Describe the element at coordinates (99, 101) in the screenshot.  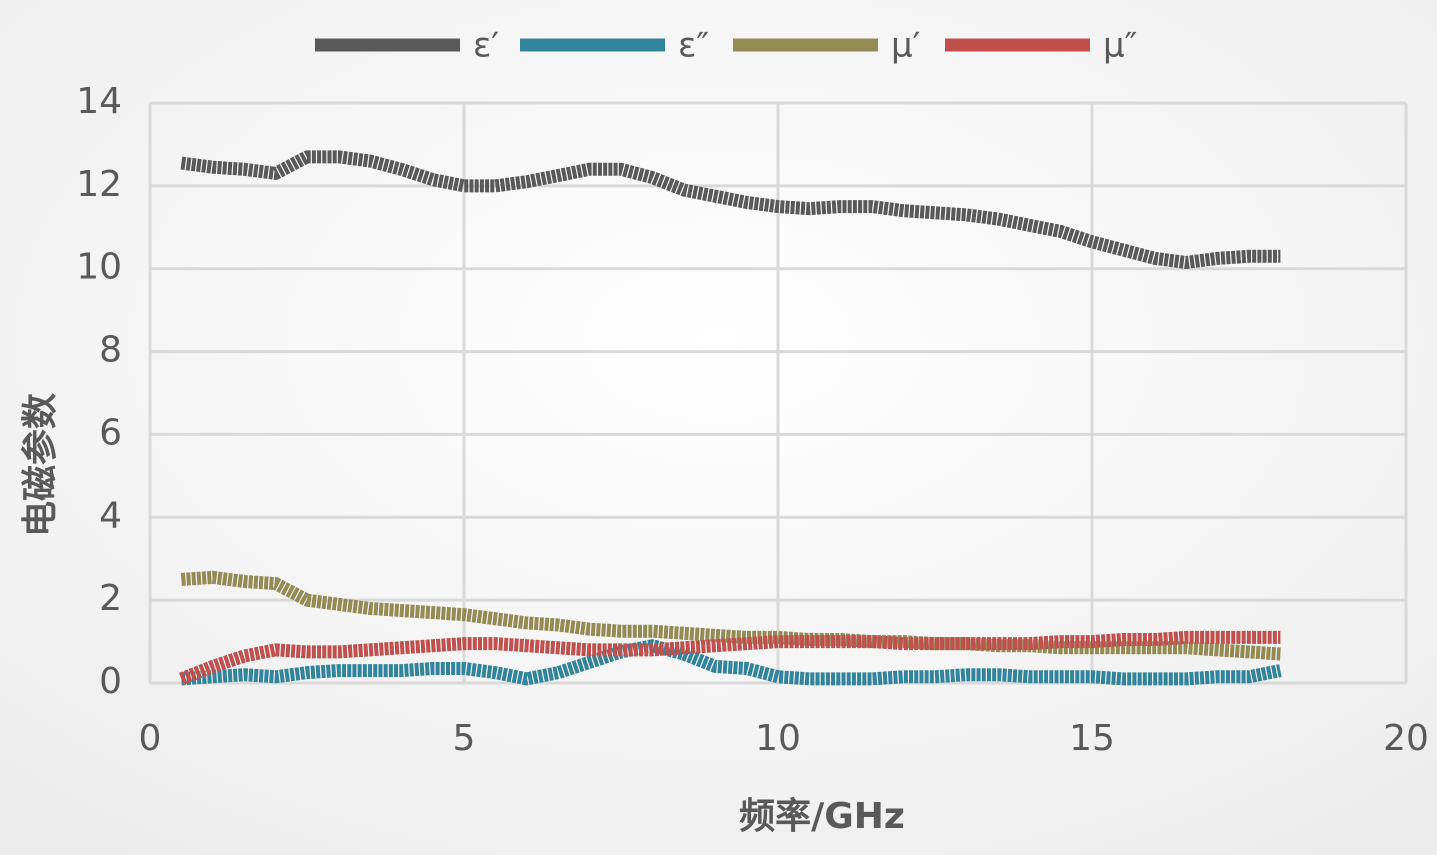
I see `y-tick-label: 14` at that location.